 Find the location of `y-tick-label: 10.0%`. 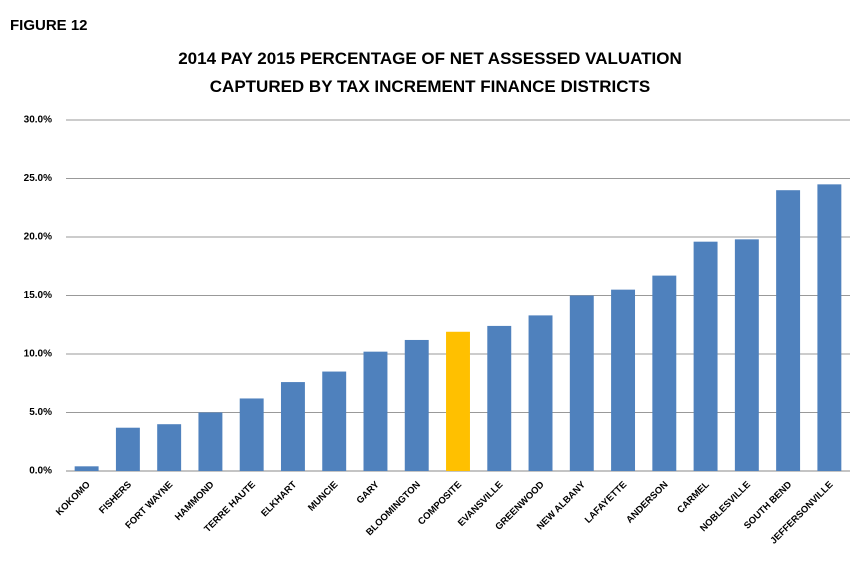

y-tick-label: 10.0% is located at coordinates (38, 354).